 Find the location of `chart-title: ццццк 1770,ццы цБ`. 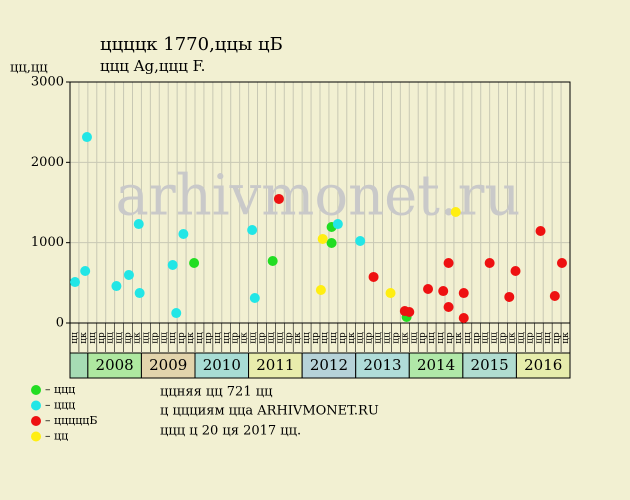

chart-title: ццццк 1770,ццы цБ is located at coordinates (191, 44).